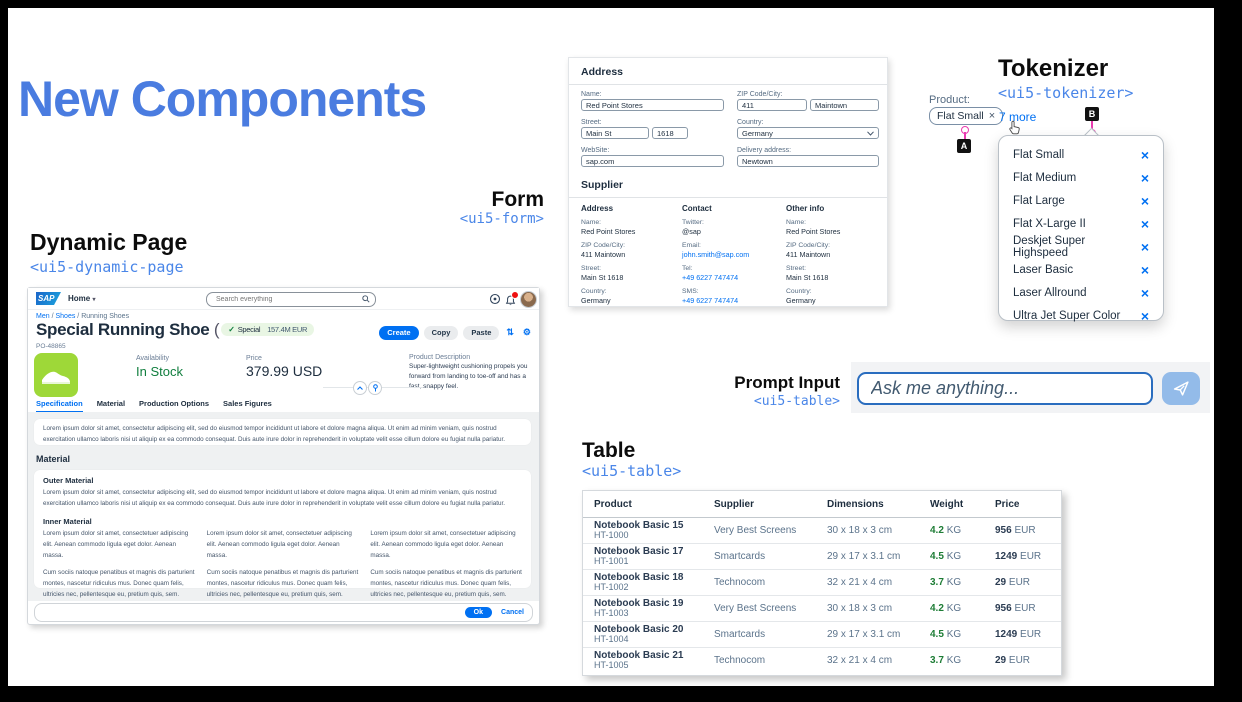  Describe the element at coordinates (441, 333) in the screenshot. I see `copy-button: Copy` at that location.